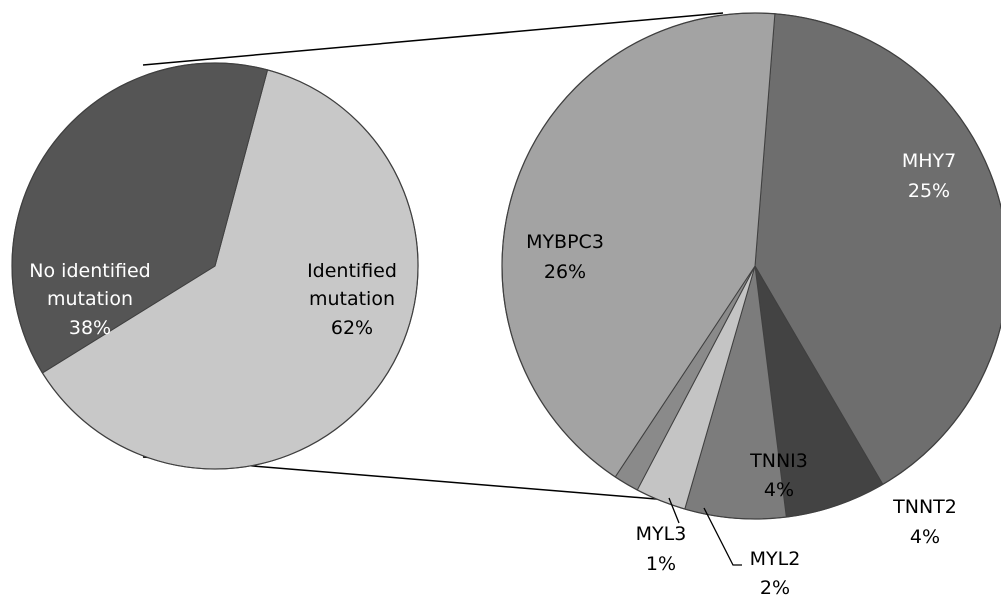 This screenshot has height=597, width=1001. I want to click on label-line: MYBPC3, so click(565, 242).